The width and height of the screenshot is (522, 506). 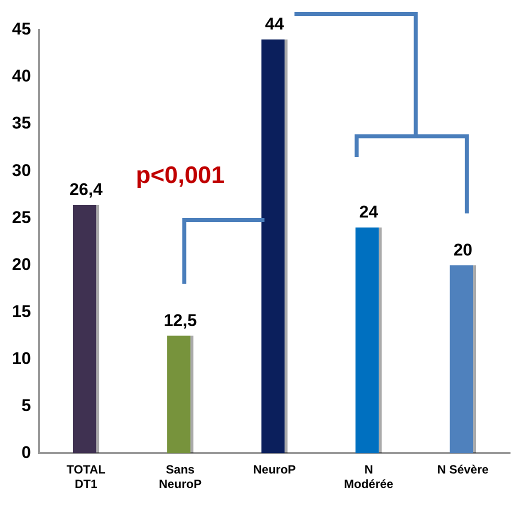 What do you see at coordinates (21, 217) in the screenshot?
I see `y-tick-label: 25` at bounding box center [21, 217].